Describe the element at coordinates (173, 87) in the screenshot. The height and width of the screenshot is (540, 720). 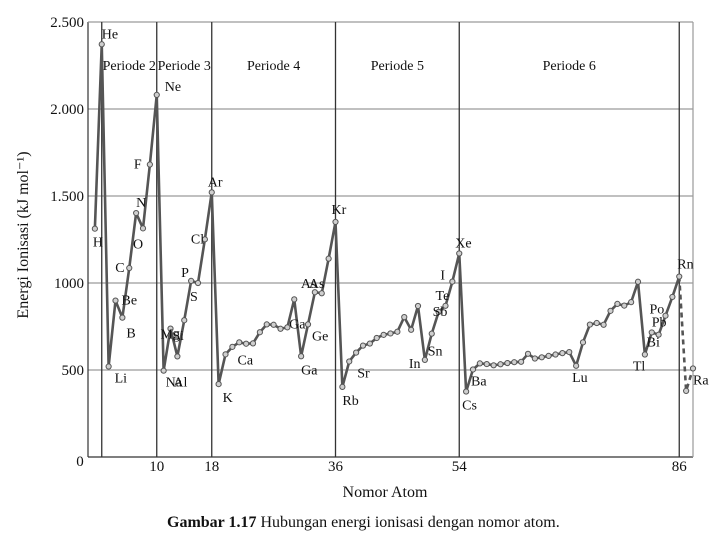
I see `element-label: Ne` at that location.